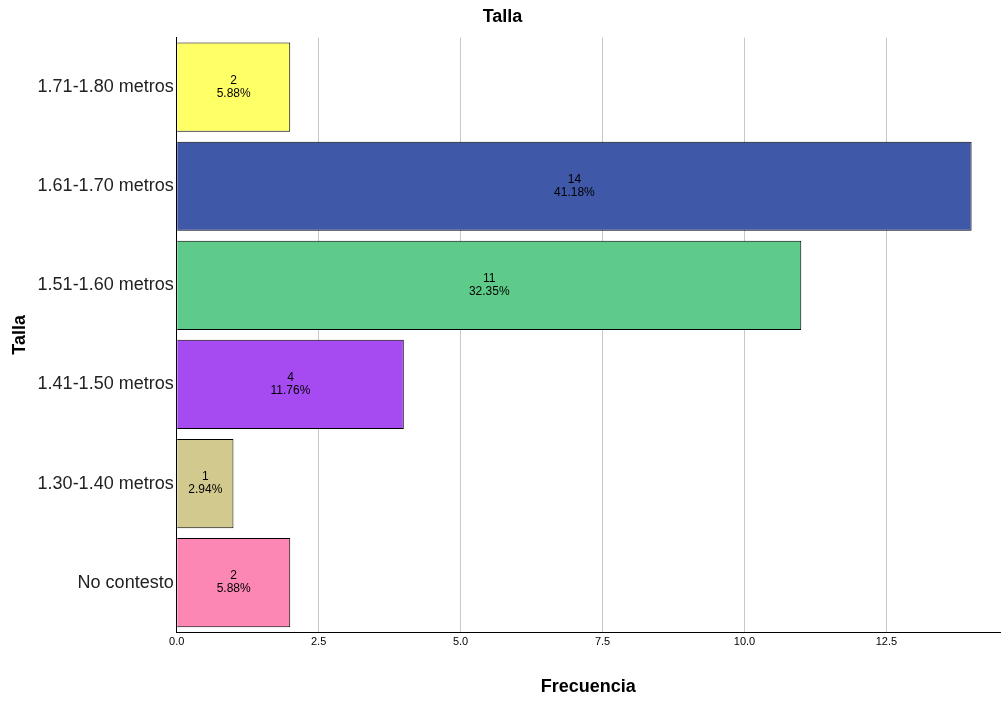 The image size is (1002, 707). I want to click on data-label: 4 11.76%, so click(290, 384).